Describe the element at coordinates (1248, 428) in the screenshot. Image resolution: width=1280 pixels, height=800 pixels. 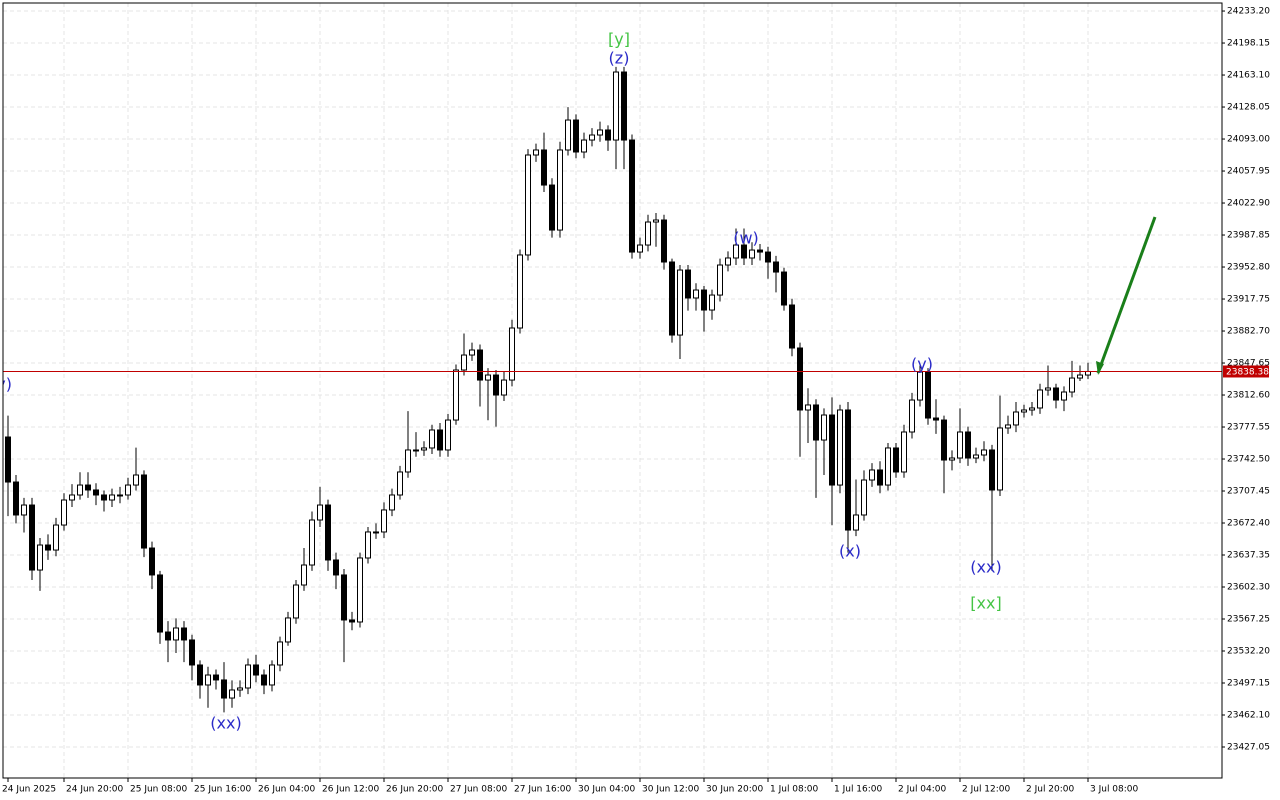
I see `y-tick-label: 23777.55` at that location.